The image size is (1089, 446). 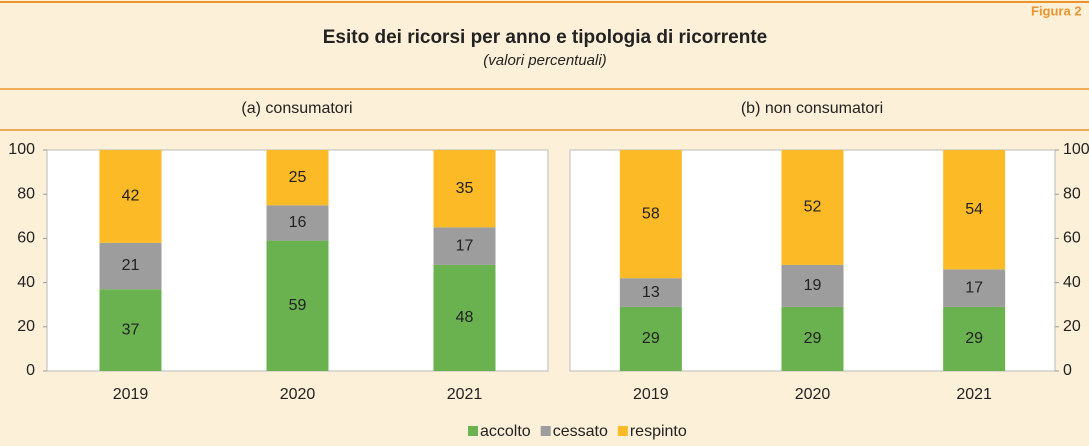 What do you see at coordinates (505, 431) in the screenshot?
I see `legend-label: accolto` at bounding box center [505, 431].